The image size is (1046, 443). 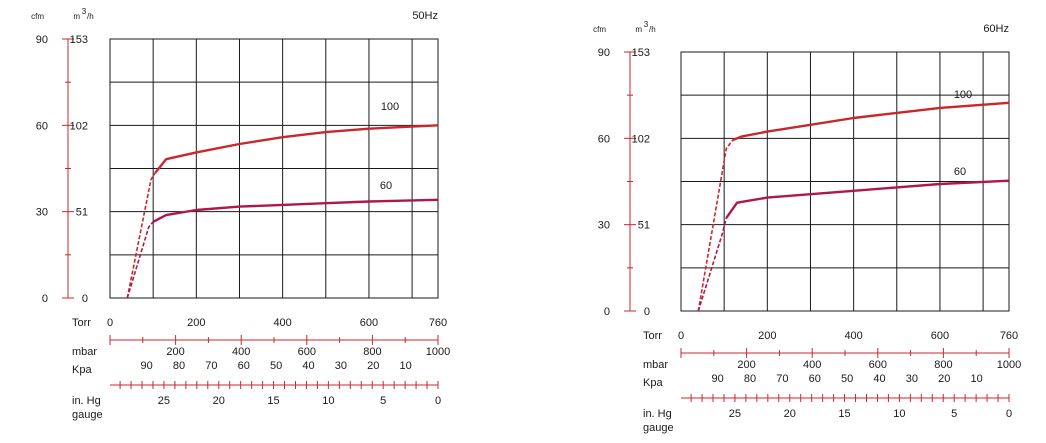 What do you see at coordinates (425, 16) in the screenshot?
I see `chart-title: 50Hz` at bounding box center [425, 16].